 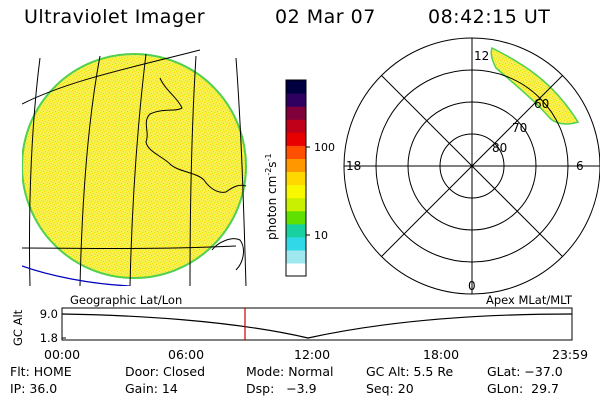 I want to click on auroral-oval, so click(x=535, y=85).